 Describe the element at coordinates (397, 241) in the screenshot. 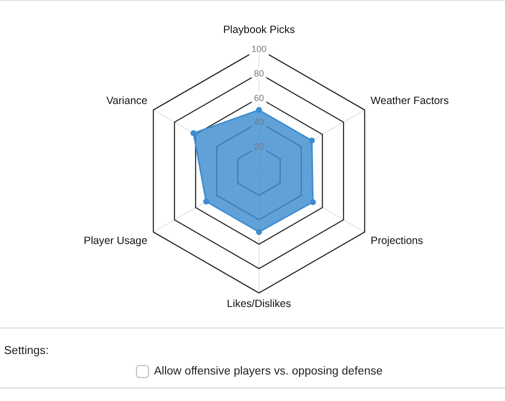

I see `spoke-label: Projections` at that location.